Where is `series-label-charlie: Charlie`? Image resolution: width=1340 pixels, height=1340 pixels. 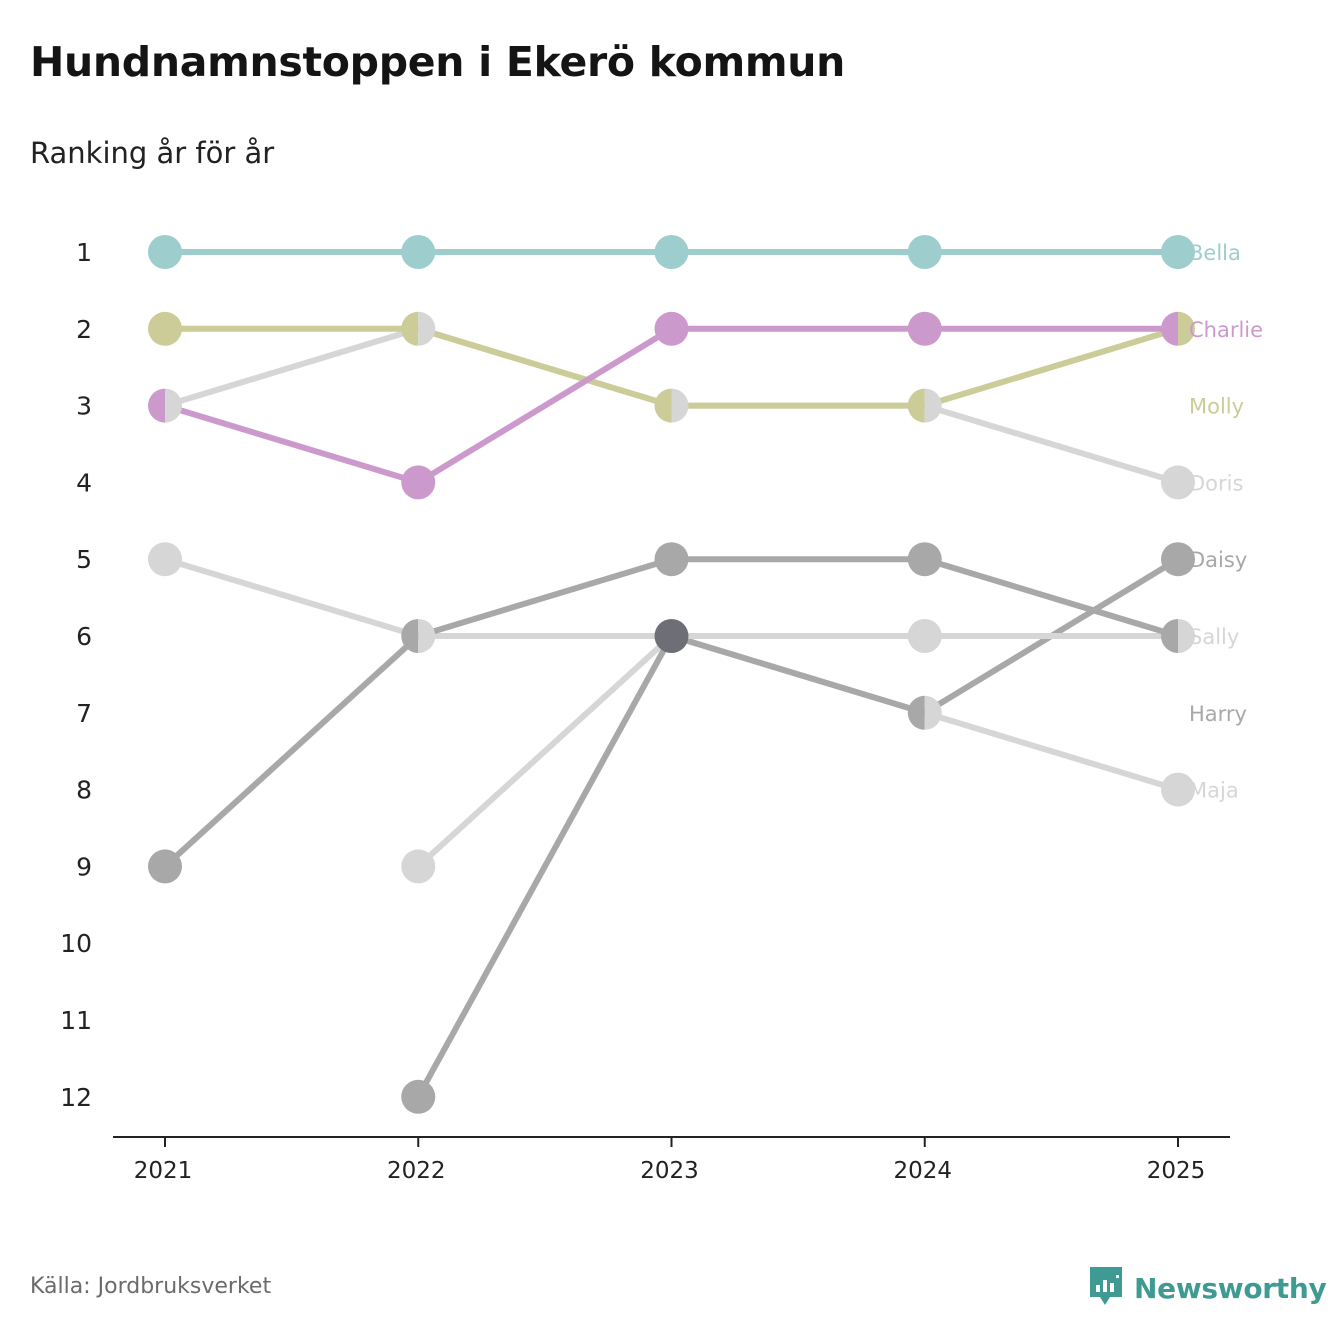 series-label-charlie: Charlie is located at coordinates (1226, 330).